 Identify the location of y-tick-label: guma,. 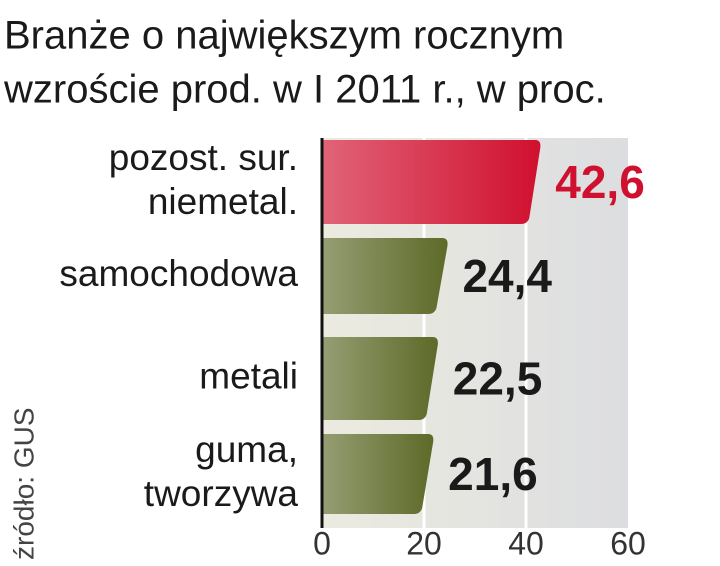
(246, 449).